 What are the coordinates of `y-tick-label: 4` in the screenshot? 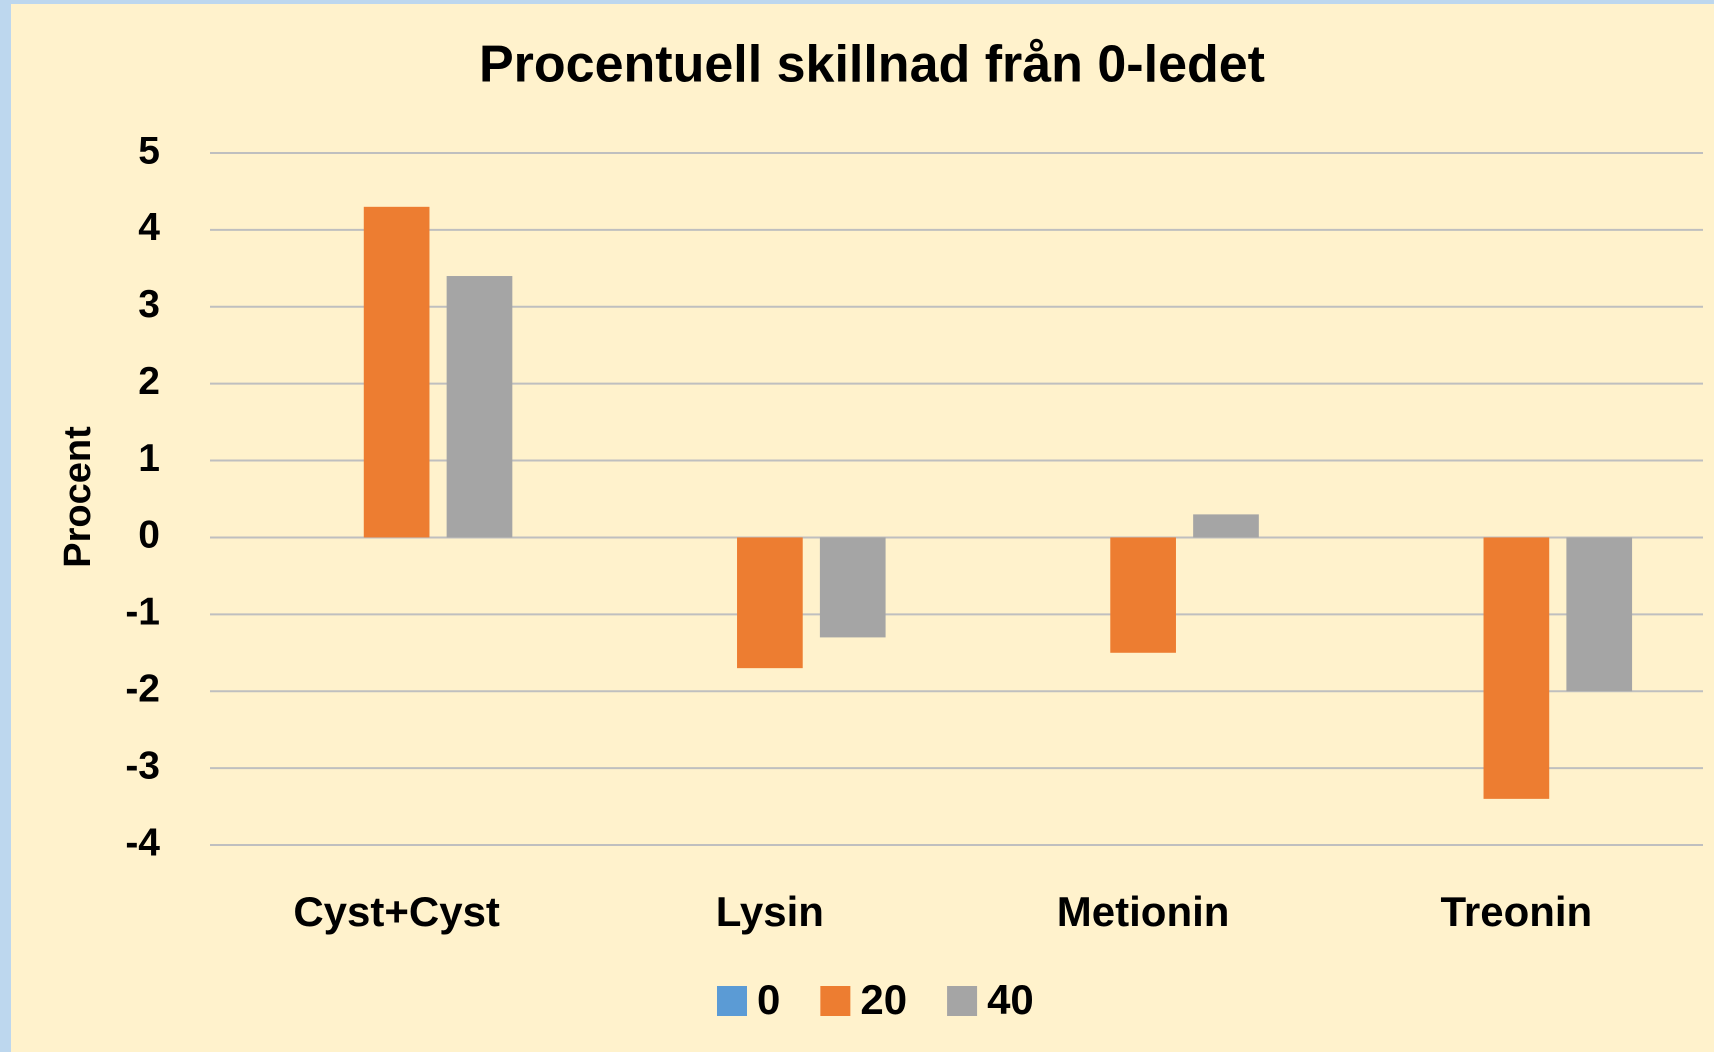 It's located at (149, 227).